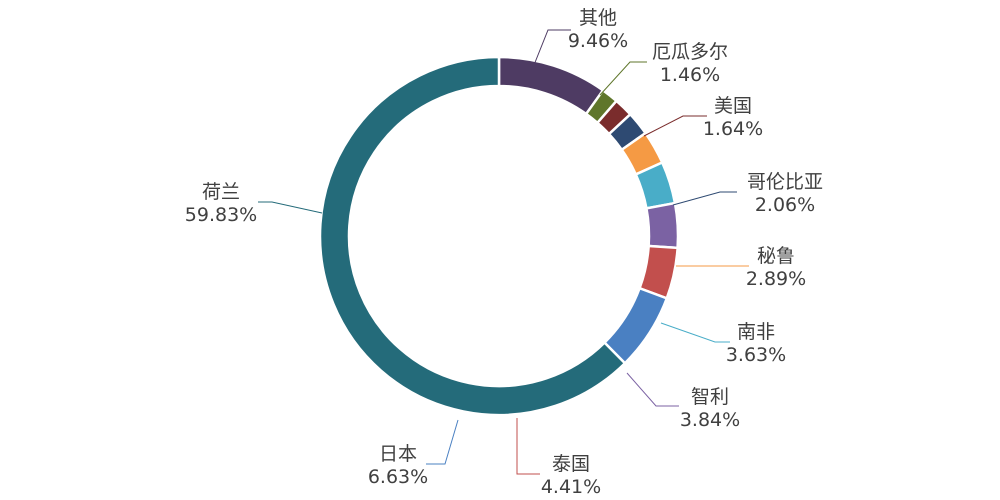  Describe the element at coordinates (398, 454) in the screenshot. I see `slice-label-name-8: 日本` at that location.